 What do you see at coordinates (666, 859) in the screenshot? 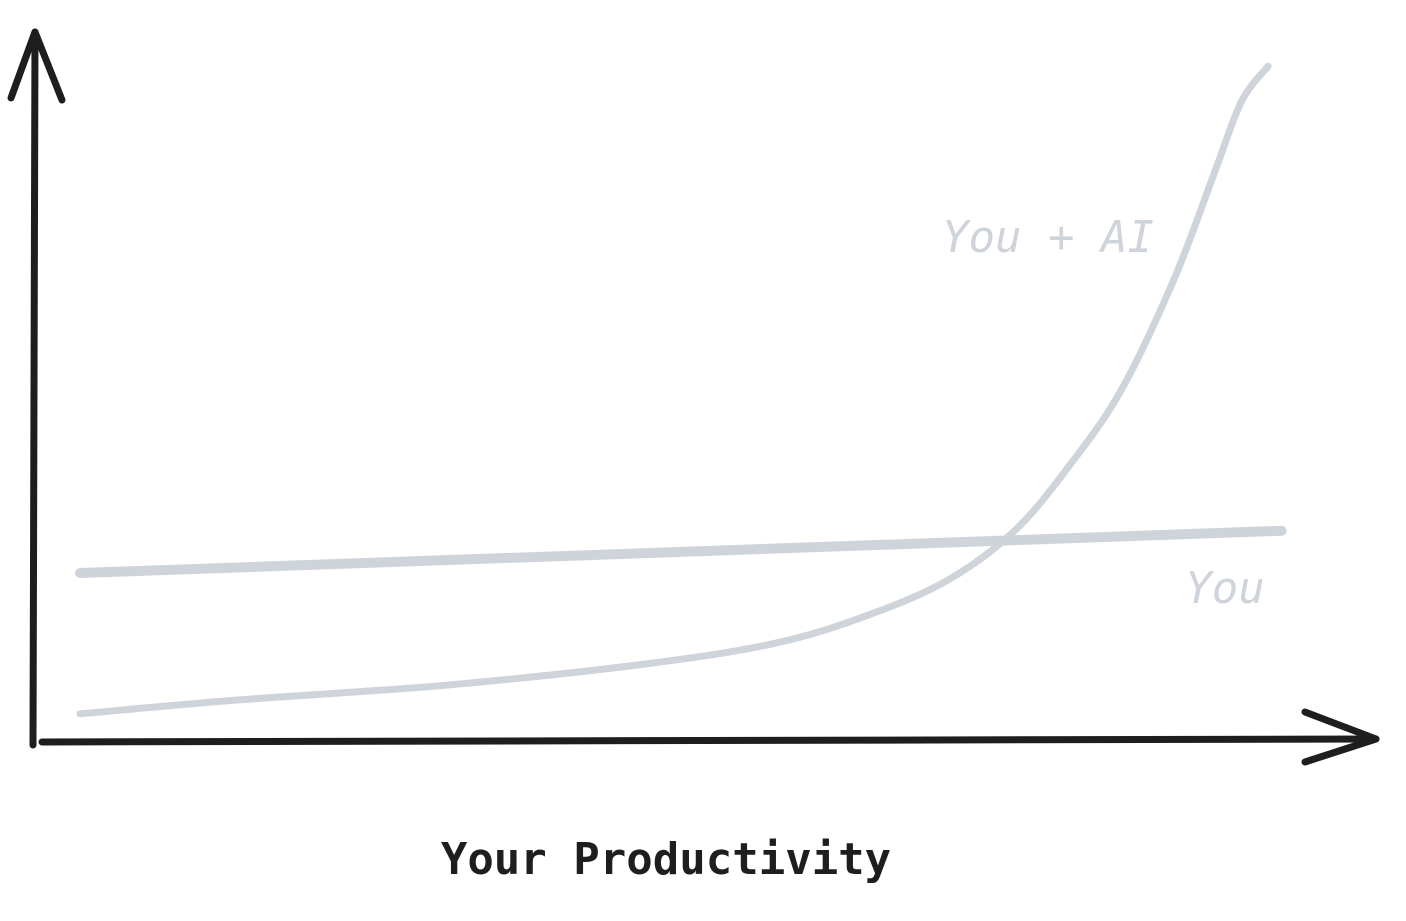
I see `x-axis-title: Your Productivity` at bounding box center [666, 859].